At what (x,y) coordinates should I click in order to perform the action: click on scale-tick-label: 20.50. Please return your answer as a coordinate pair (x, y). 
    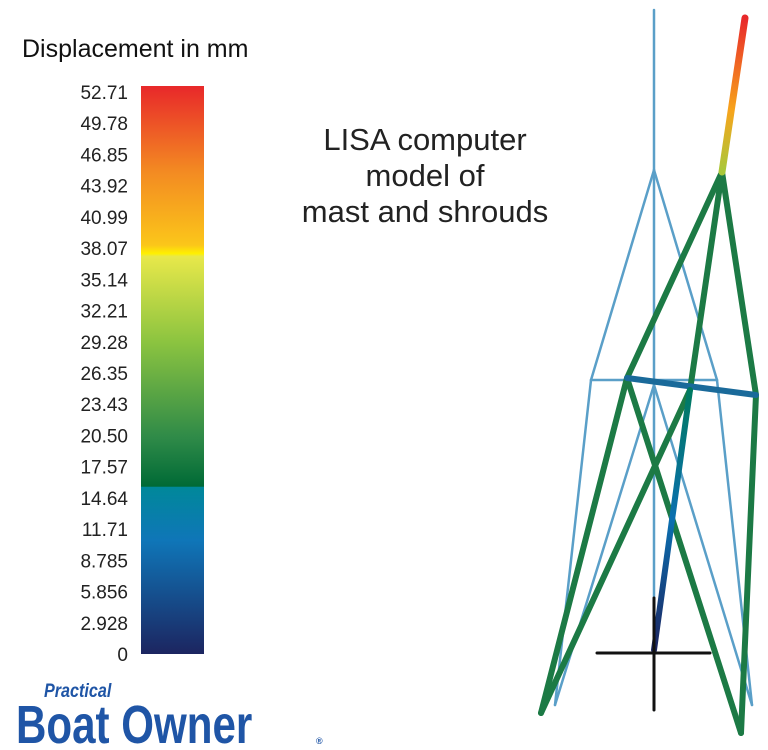
    Looking at the image, I should click on (104, 436).